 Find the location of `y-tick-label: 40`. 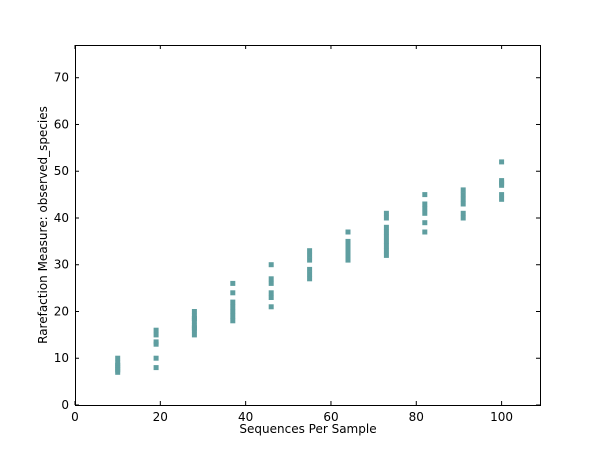

y-tick-label: 40 is located at coordinates (61, 218).